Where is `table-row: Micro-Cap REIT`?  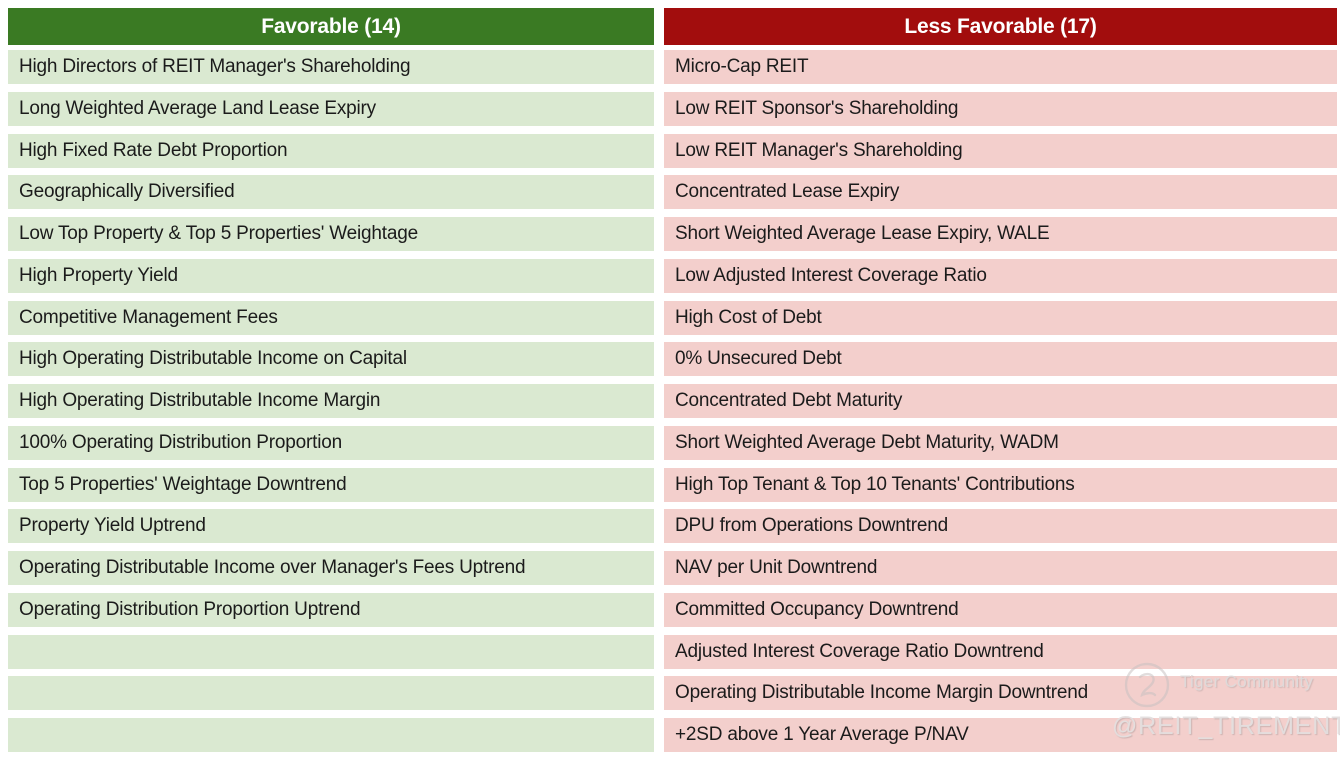 table-row: Micro-Cap REIT is located at coordinates (1000, 67).